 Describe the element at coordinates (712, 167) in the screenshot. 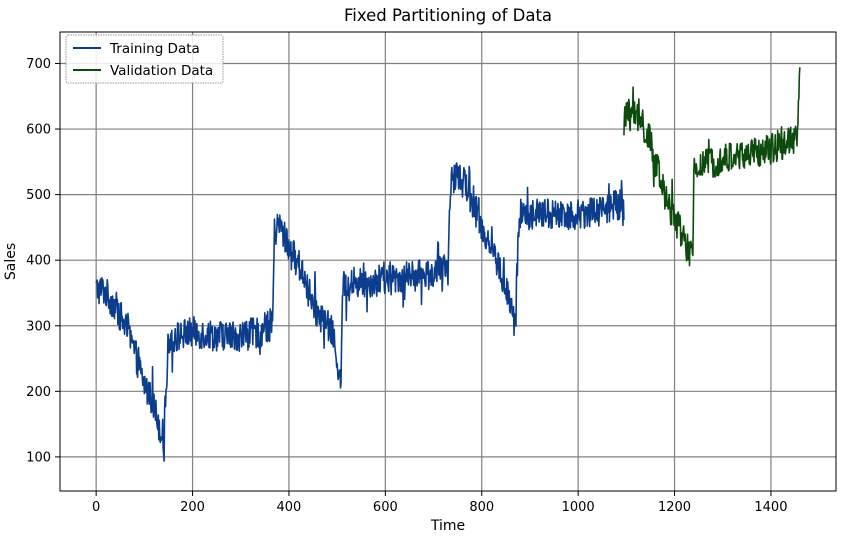

I see `series-line-validation` at that location.